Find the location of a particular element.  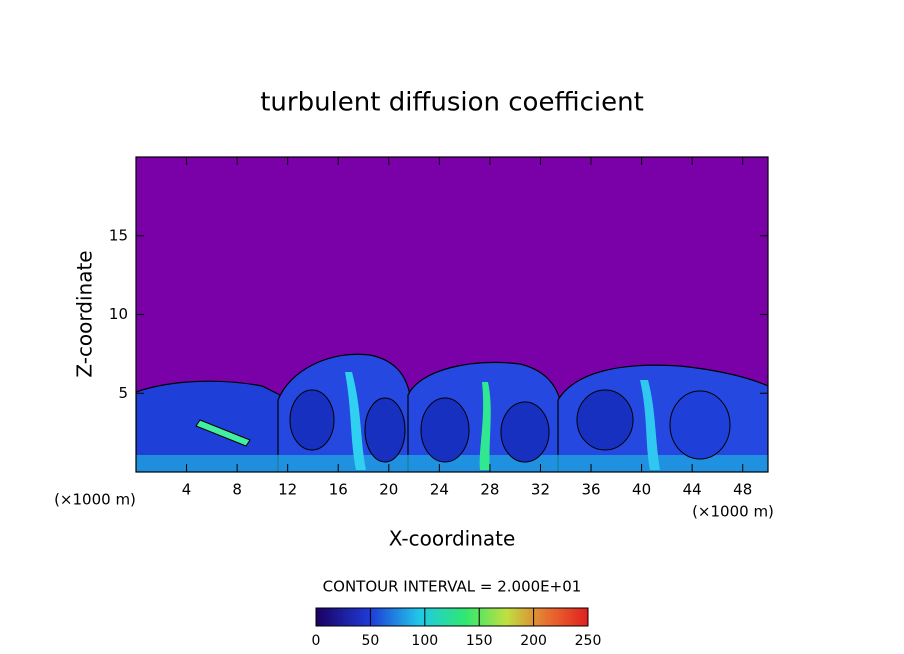

y-tick-label: 15 is located at coordinates (118, 235).